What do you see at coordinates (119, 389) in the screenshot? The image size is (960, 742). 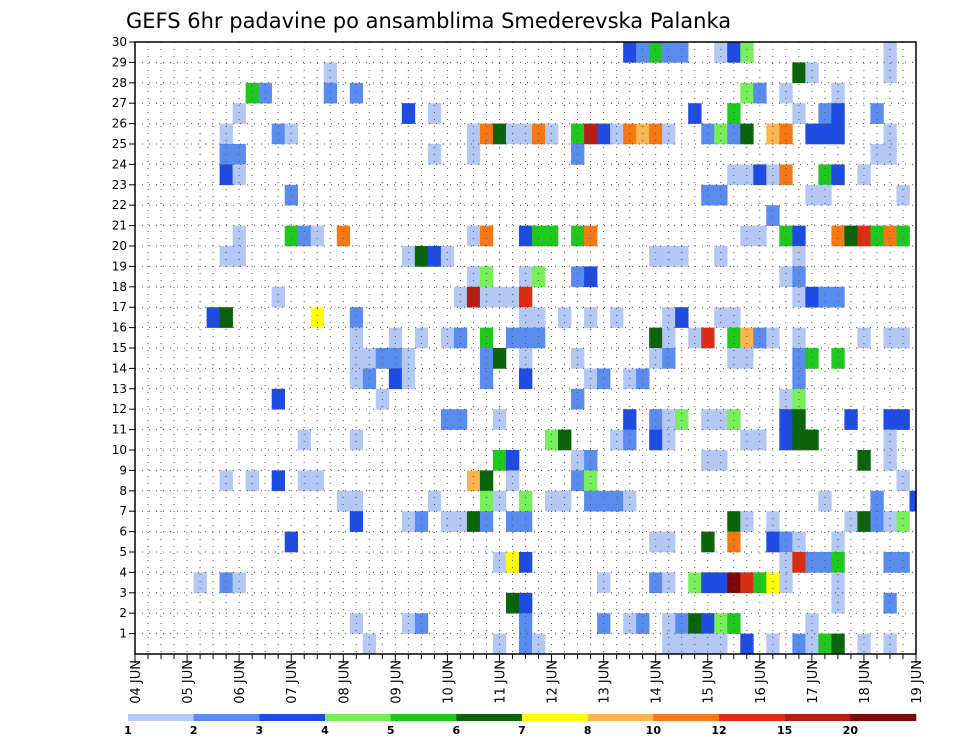 I see `y-tick-label: 13` at bounding box center [119, 389].